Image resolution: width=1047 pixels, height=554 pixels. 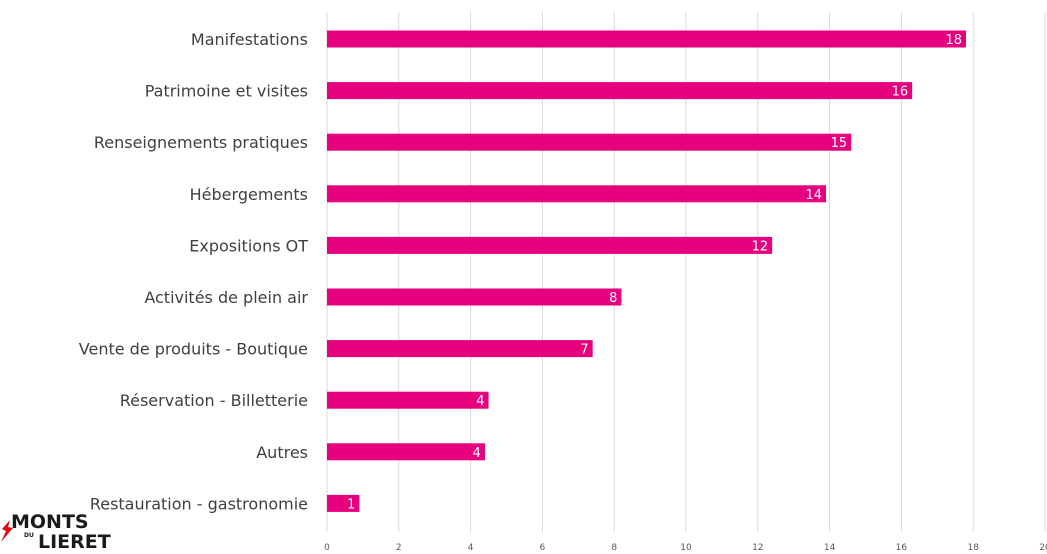 I want to click on category-label: Hébergements, so click(x=249, y=194).